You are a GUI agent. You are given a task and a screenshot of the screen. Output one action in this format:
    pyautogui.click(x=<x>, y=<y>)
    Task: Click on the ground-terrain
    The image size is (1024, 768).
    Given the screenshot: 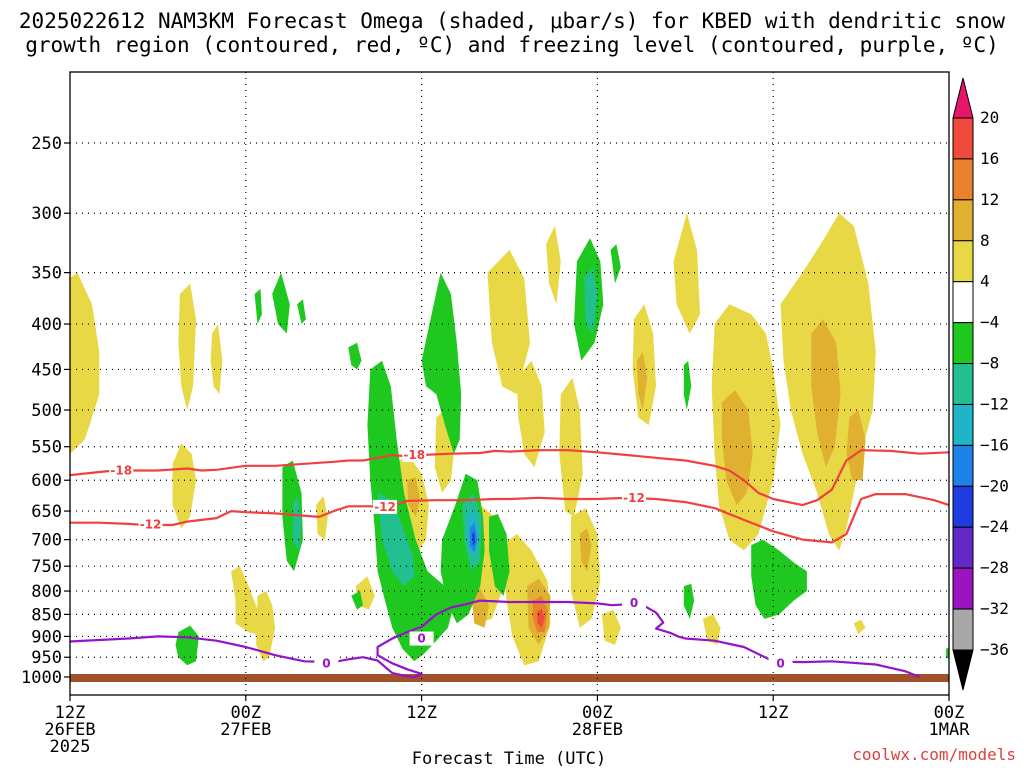 What is the action you would take?
    pyautogui.click(x=509, y=678)
    